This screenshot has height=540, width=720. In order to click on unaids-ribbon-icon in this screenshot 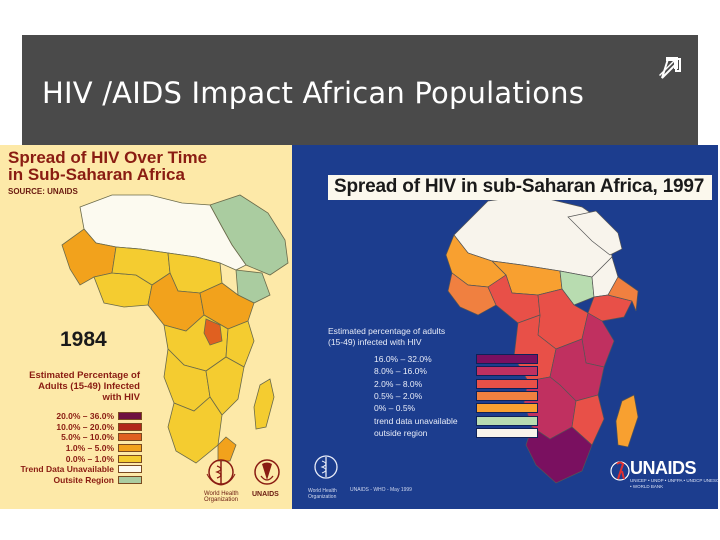, I will do `click(620, 472)`.